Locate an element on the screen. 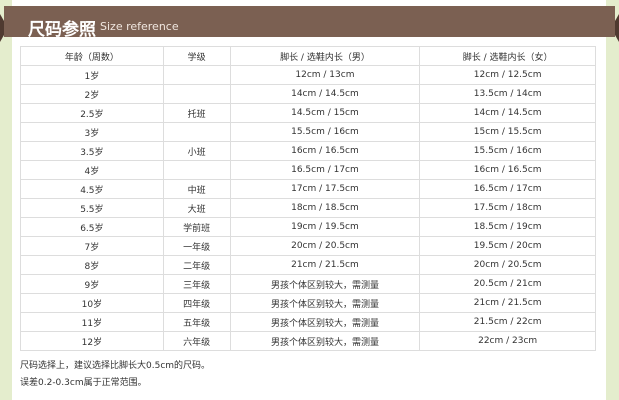  table-cell: 3.5岁 is located at coordinates (92, 151).